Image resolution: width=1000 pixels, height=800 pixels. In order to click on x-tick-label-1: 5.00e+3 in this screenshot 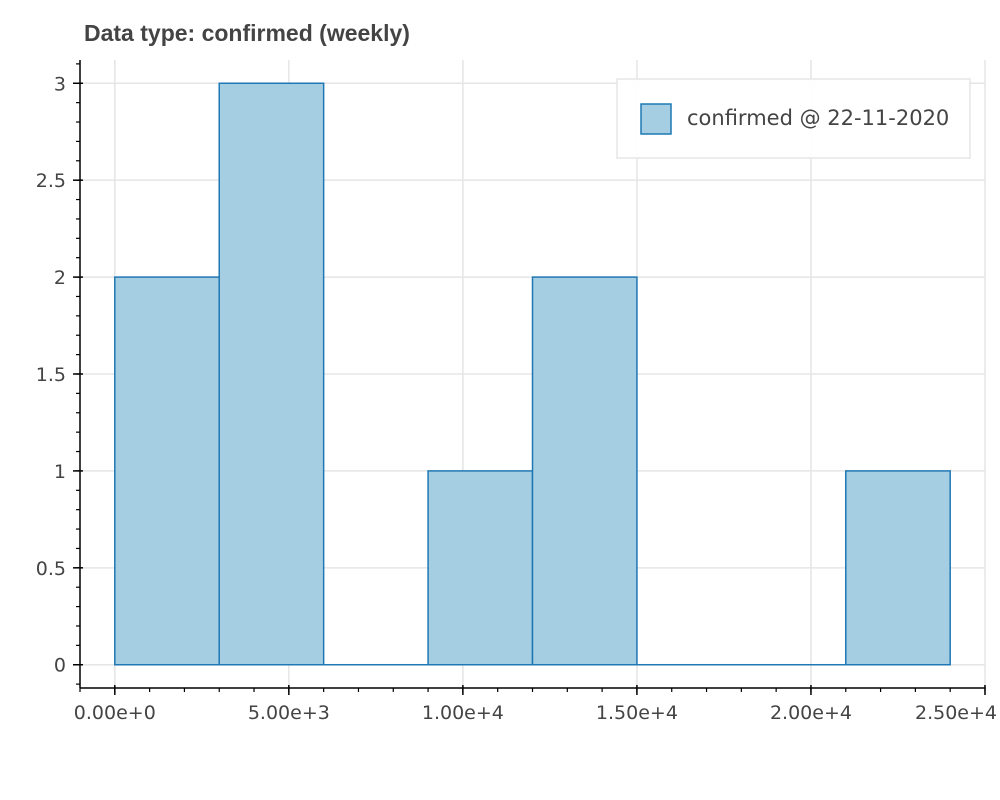, I will do `click(289, 713)`.